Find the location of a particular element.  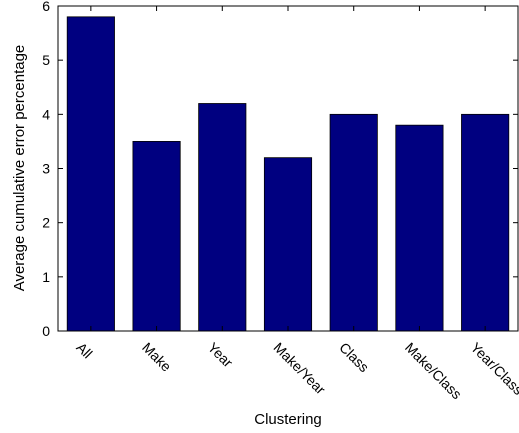

bar-make-year is located at coordinates (288, 244).